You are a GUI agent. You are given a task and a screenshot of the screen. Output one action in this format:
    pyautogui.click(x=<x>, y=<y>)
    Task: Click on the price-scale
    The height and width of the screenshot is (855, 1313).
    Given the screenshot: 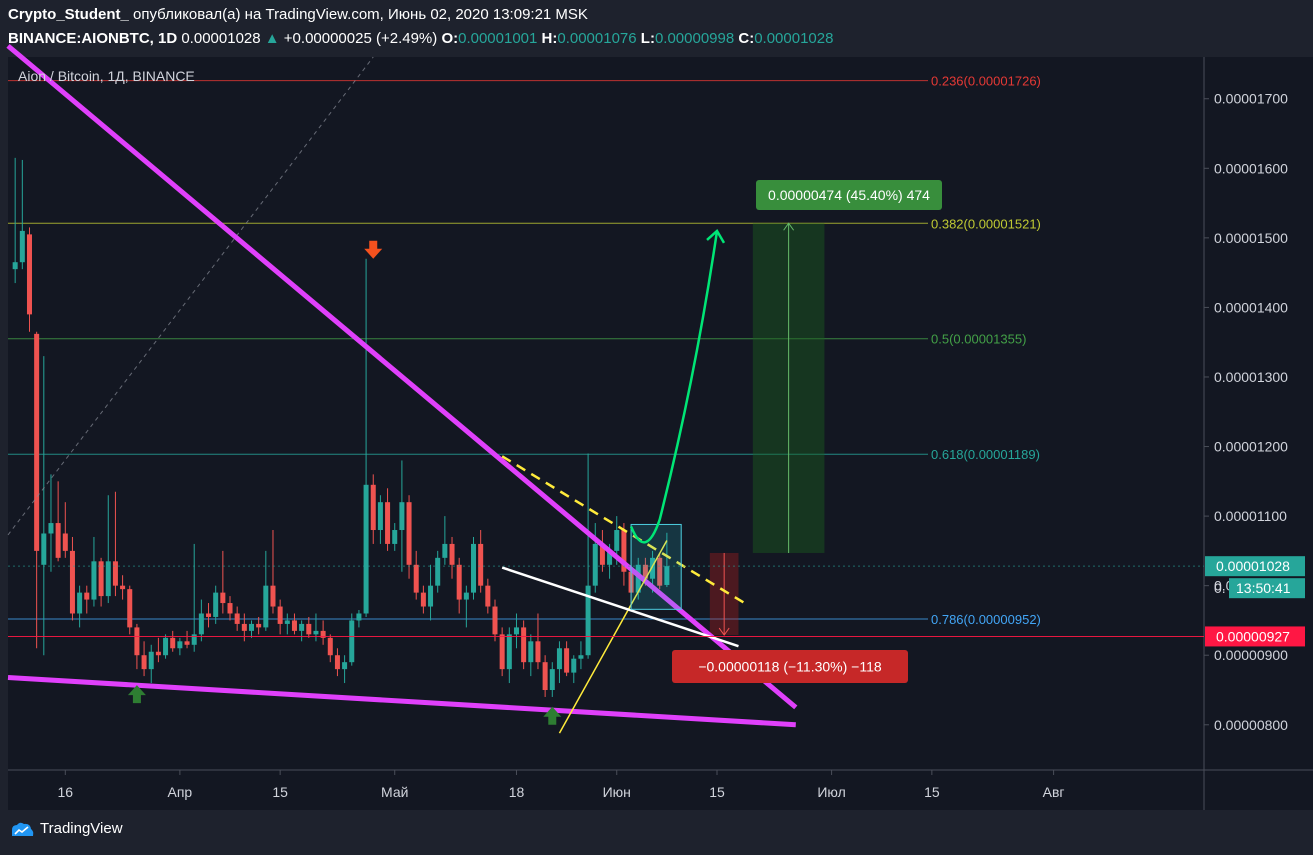 What is the action you would take?
    pyautogui.click(x=1258, y=433)
    